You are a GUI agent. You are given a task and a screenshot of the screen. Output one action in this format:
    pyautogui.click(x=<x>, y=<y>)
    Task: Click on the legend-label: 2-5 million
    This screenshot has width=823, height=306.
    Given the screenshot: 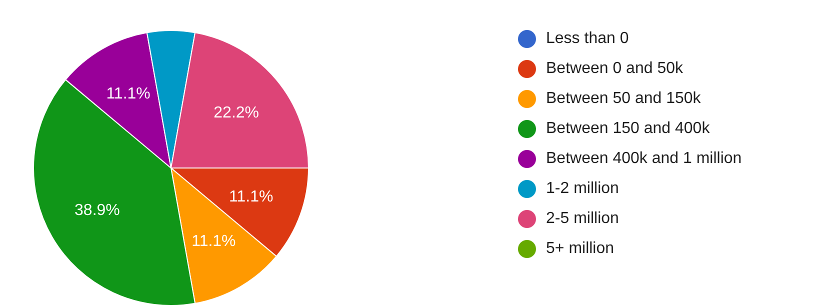 What is the action you would take?
    pyautogui.click(x=582, y=219)
    